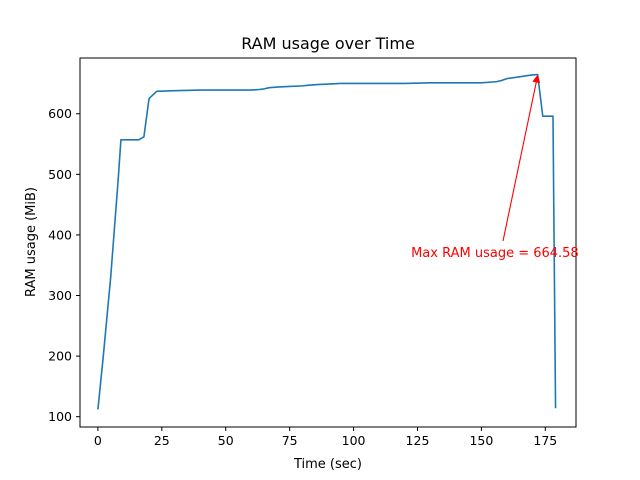  Describe the element at coordinates (60, 356) in the screenshot. I see `y-tick-label: 200` at that location.